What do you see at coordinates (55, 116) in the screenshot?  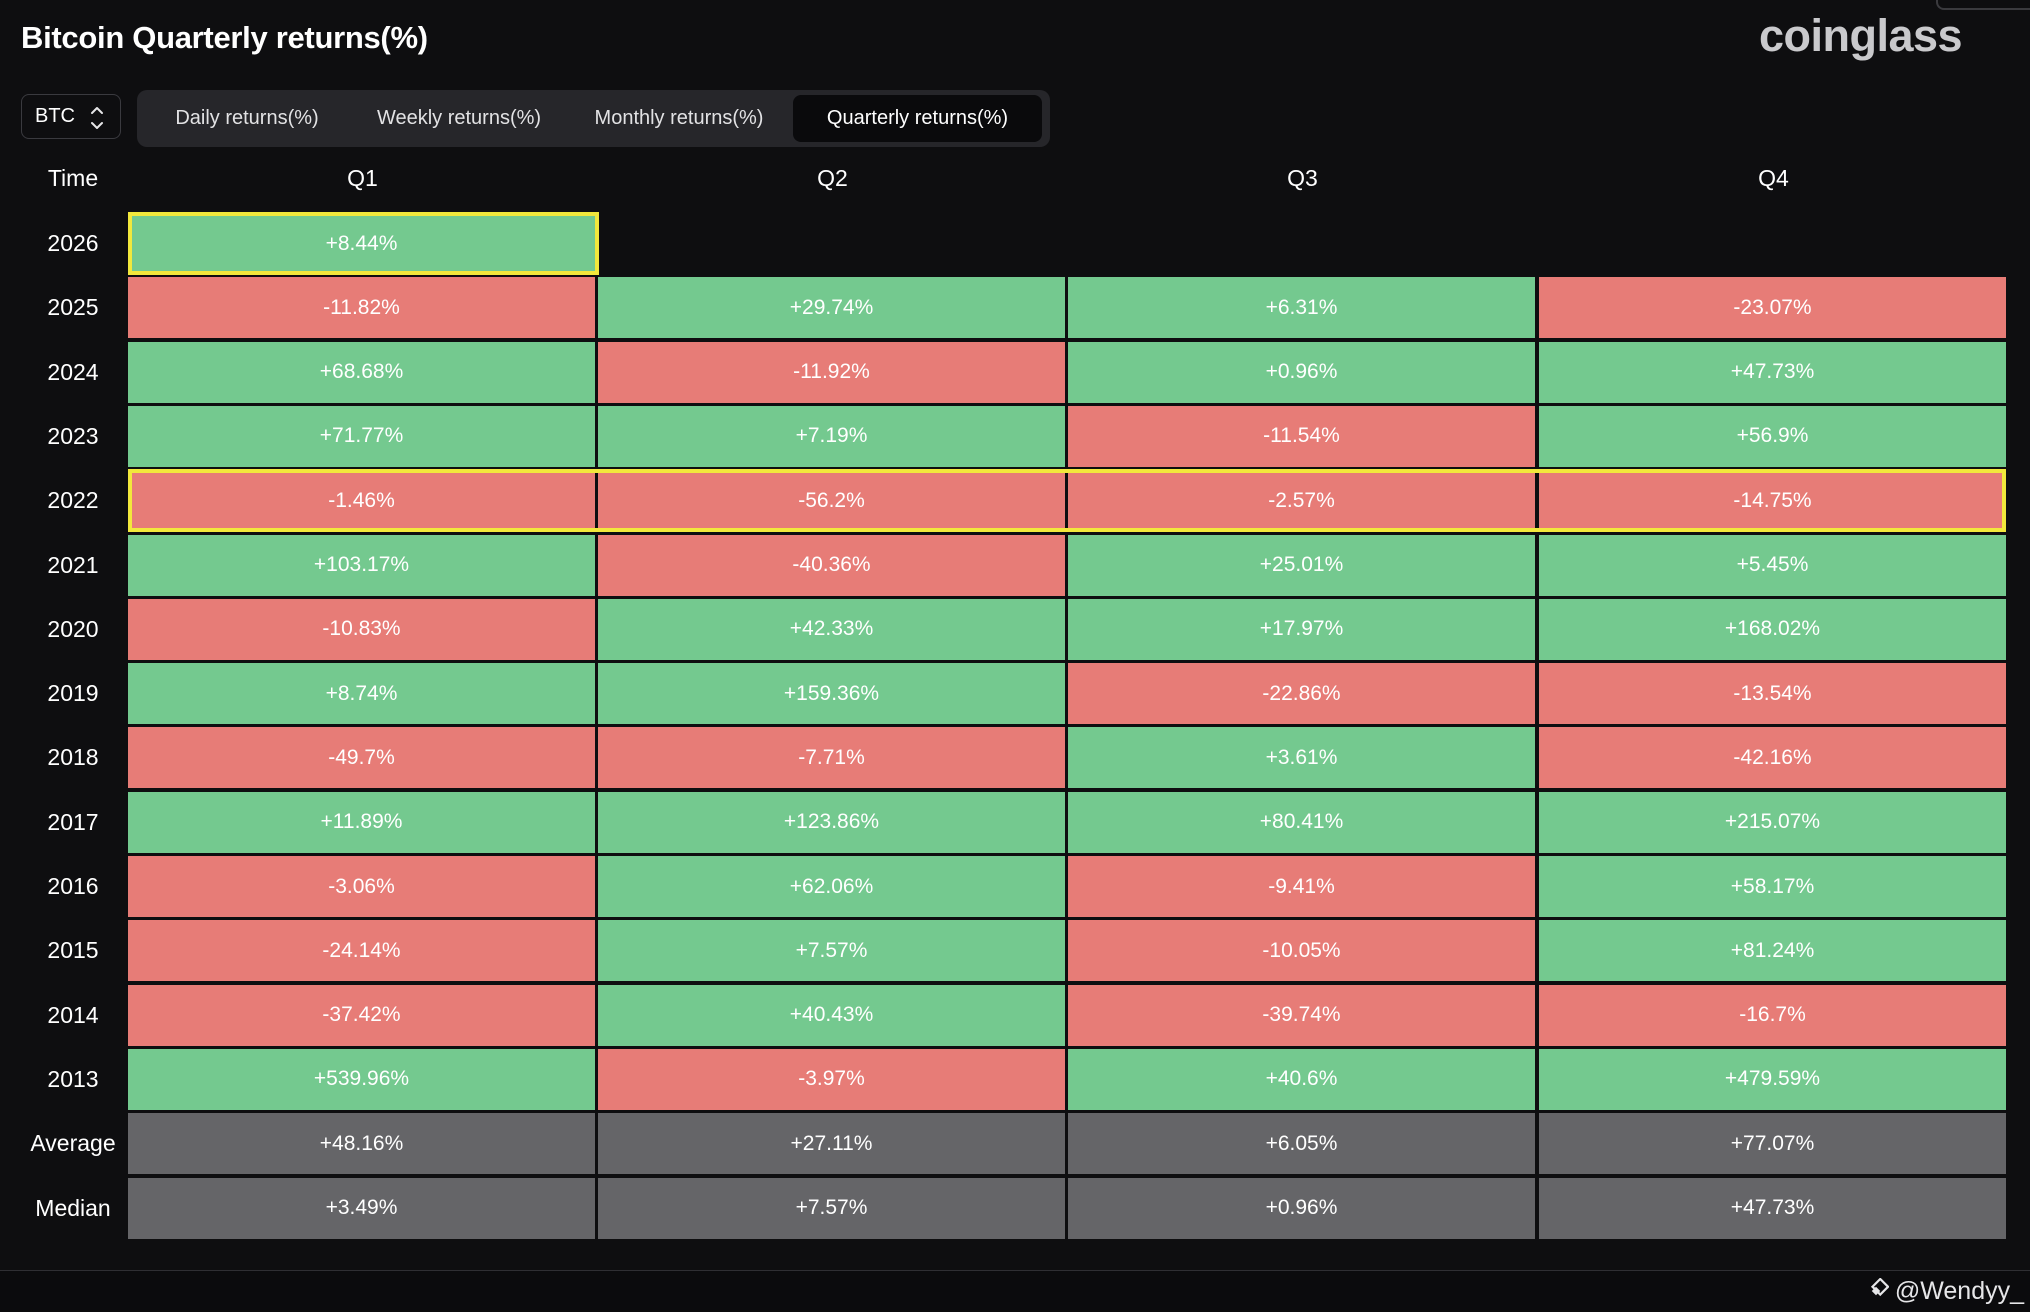 I see `coin-selector-value: BTC` at bounding box center [55, 116].